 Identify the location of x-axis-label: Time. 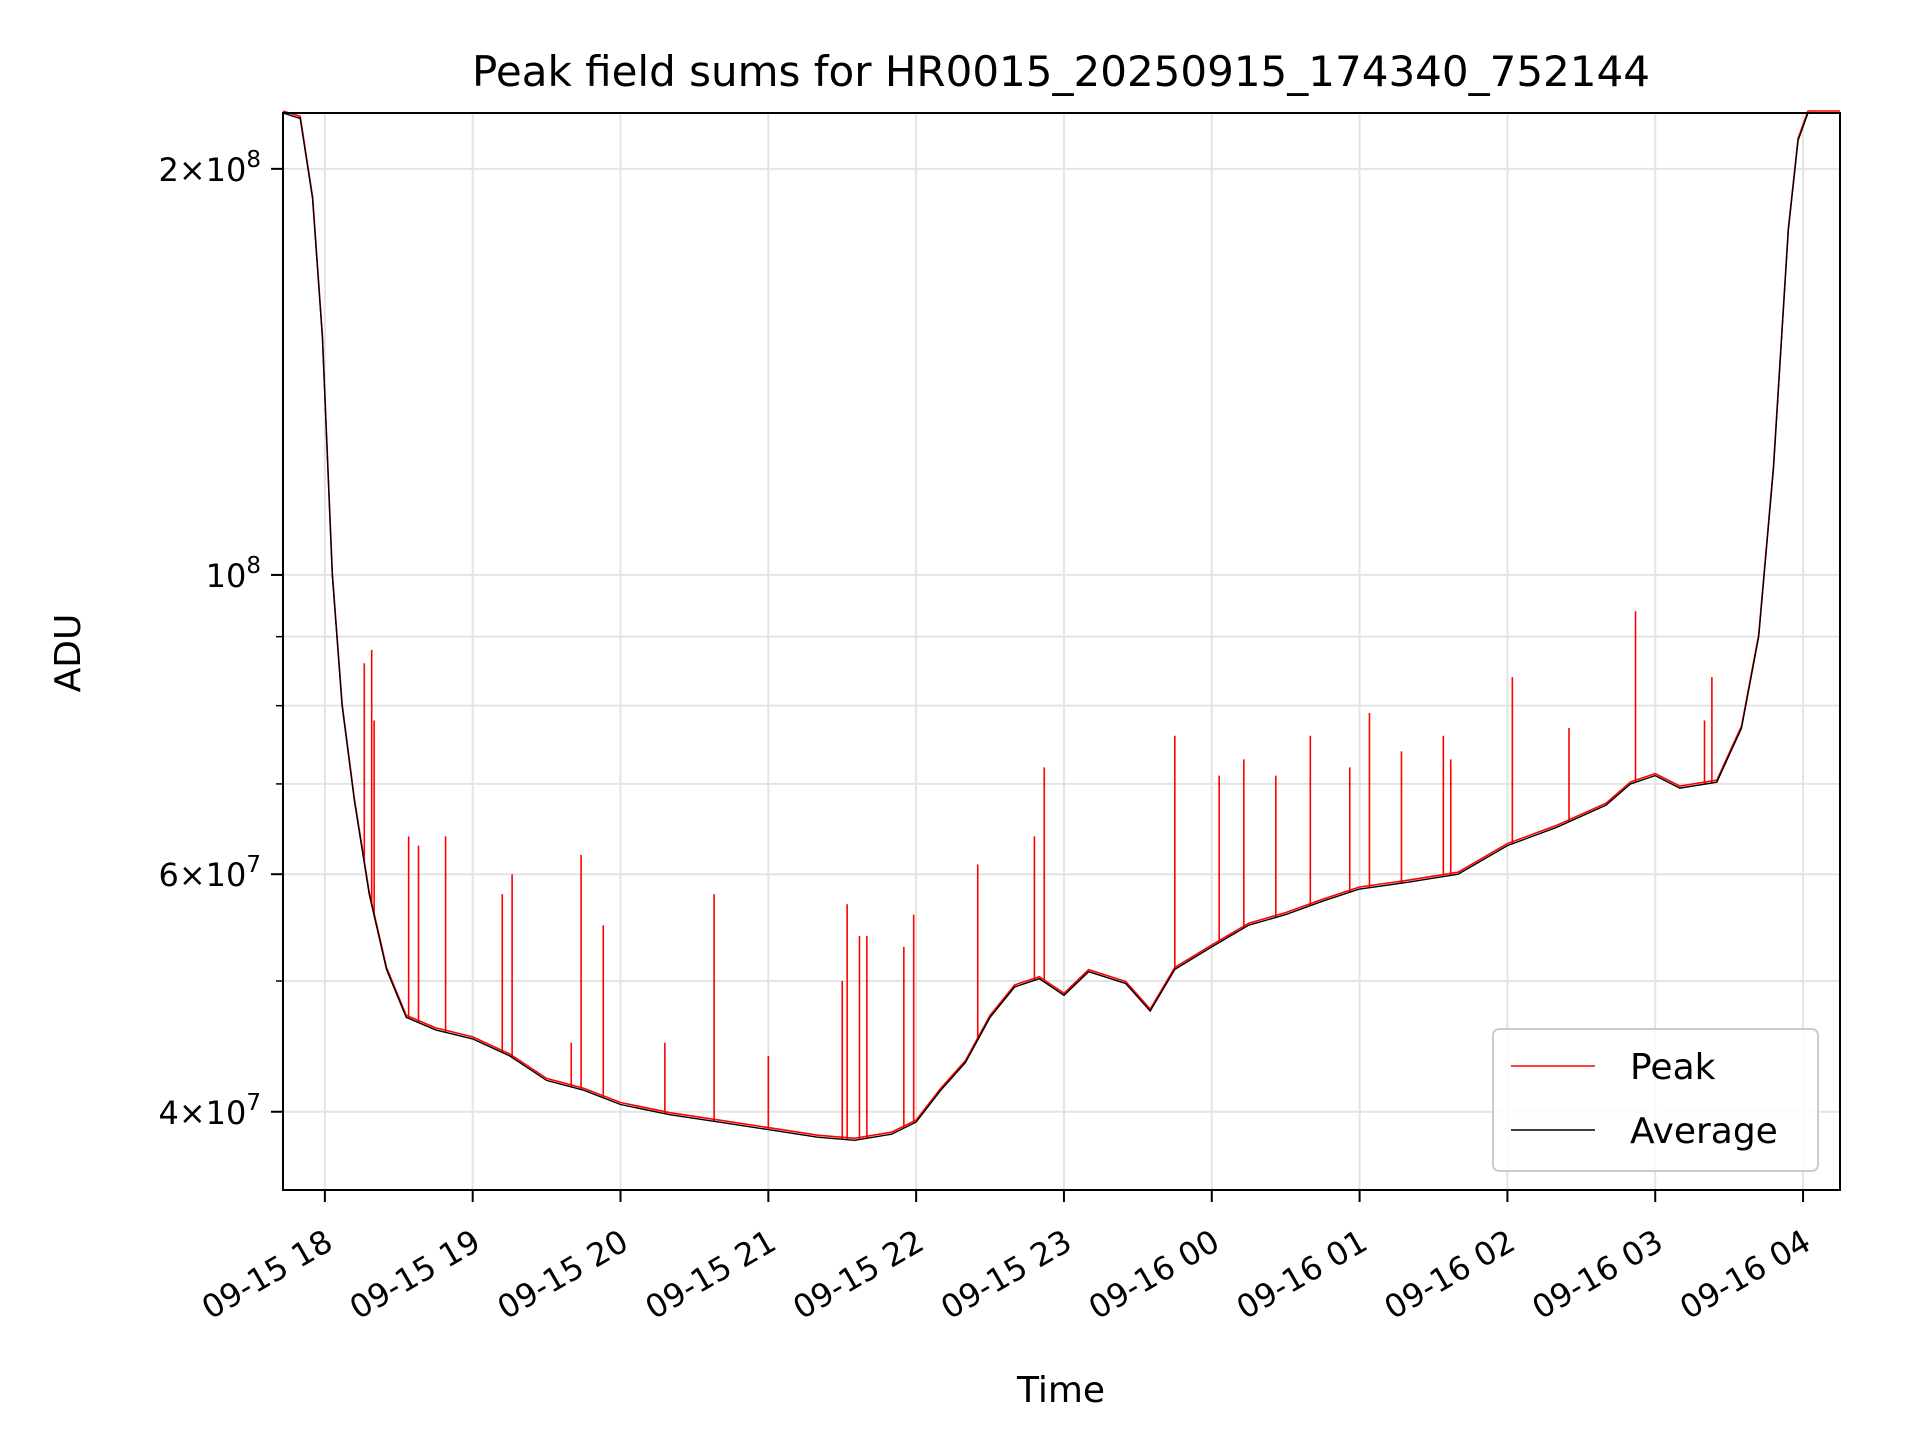
(1060, 1390).